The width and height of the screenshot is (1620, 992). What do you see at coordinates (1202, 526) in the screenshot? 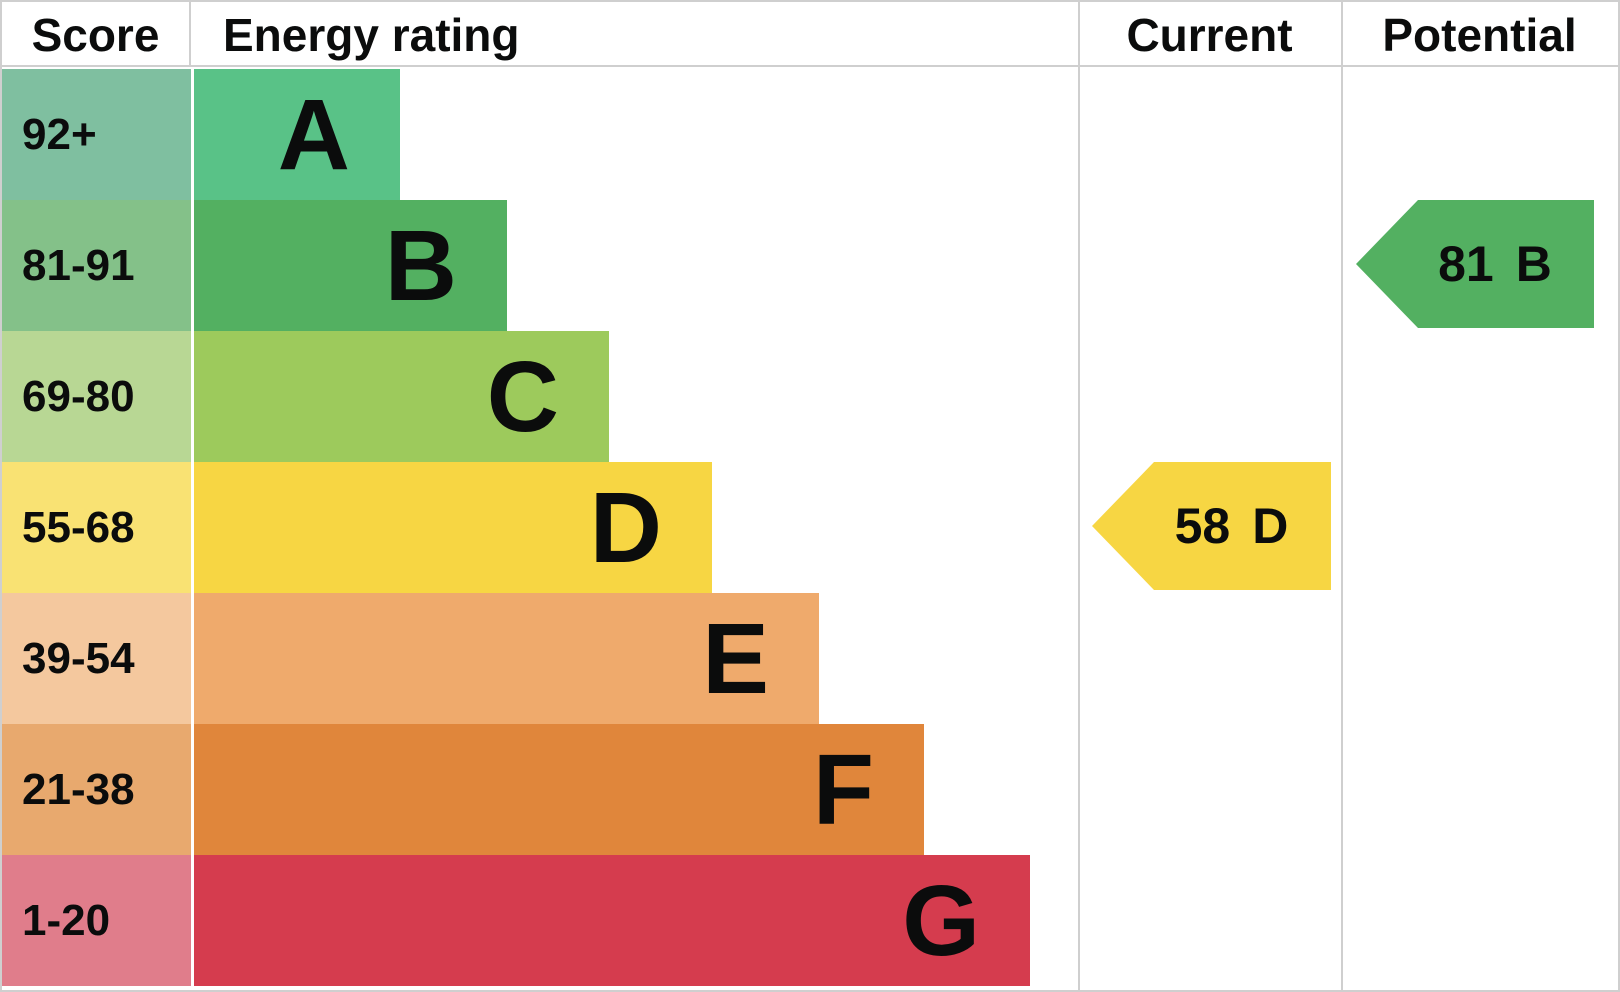
I see `current-rating-value: 58` at bounding box center [1202, 526].